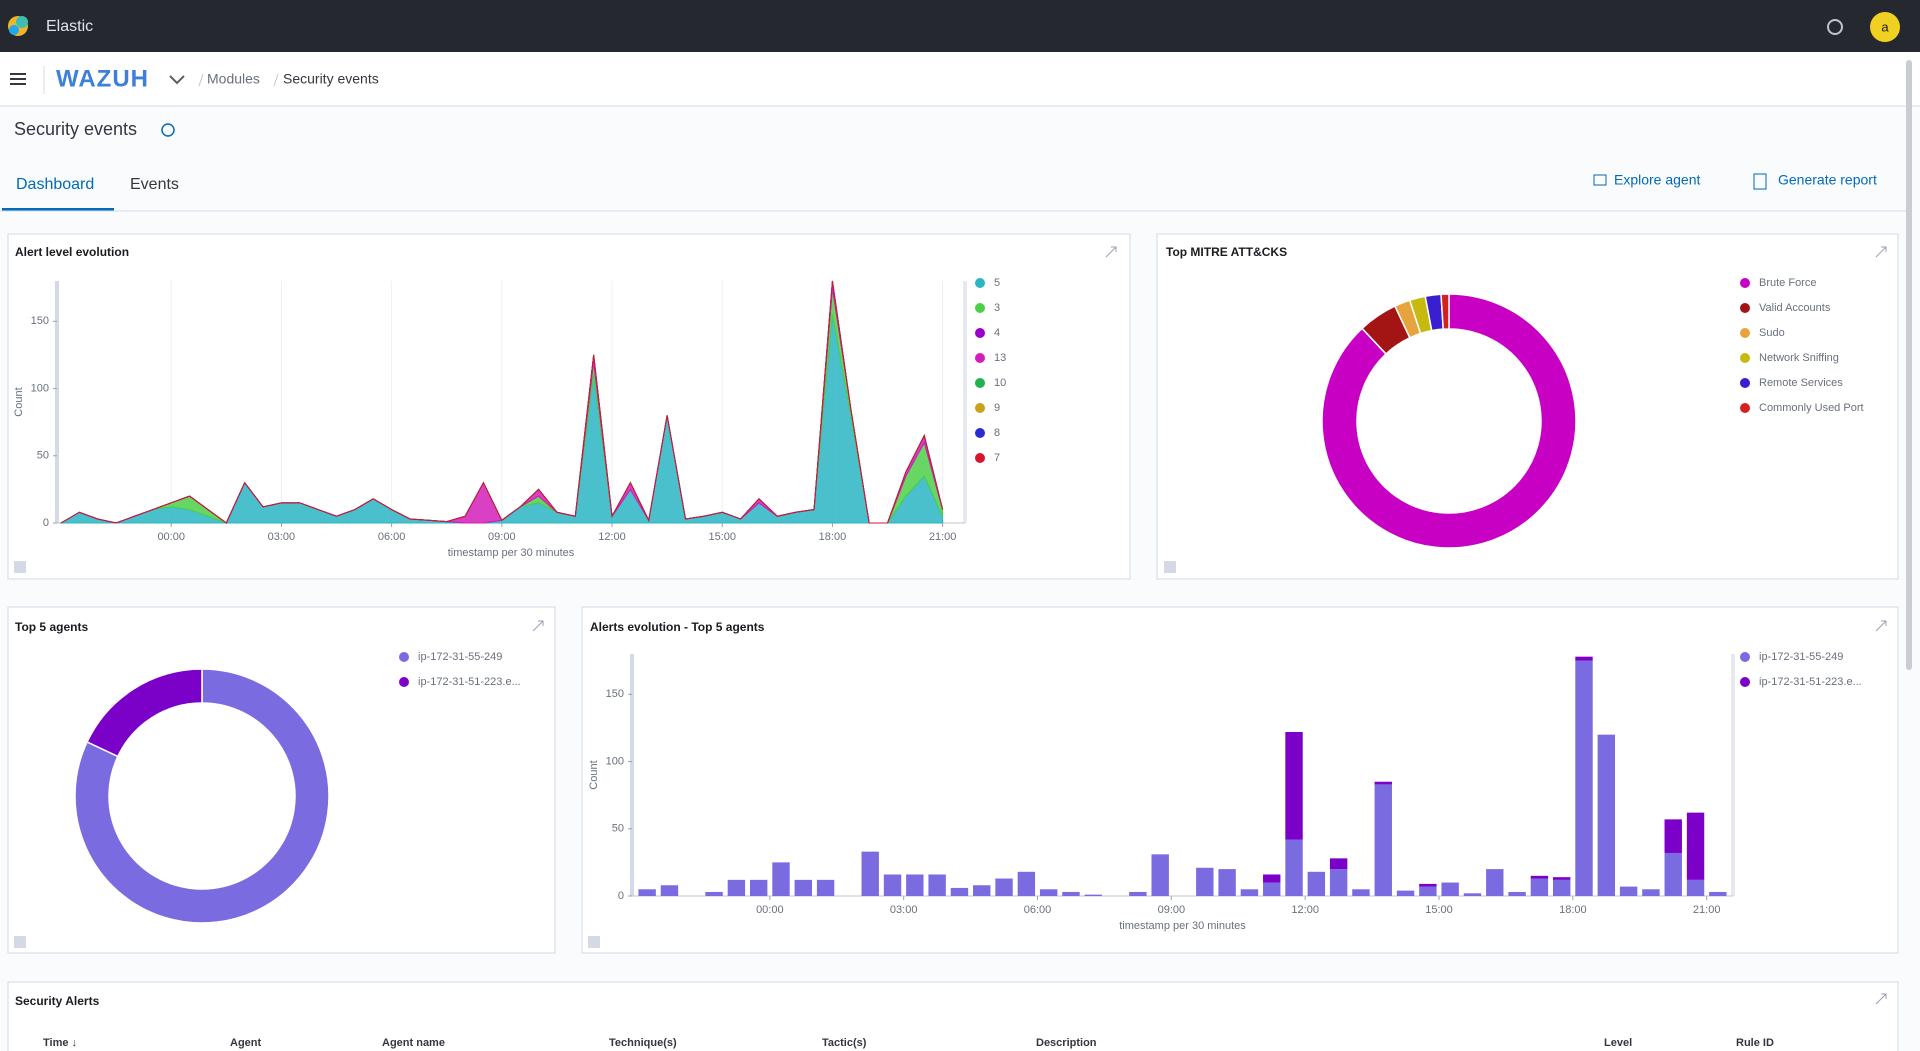 Image resolution: width=1920 pixels, height=1051 pixels. What do you see at coordinates (276, 80) in the screenshot?
I see `breadcrumb-separator` at bounding box center [276, 80].